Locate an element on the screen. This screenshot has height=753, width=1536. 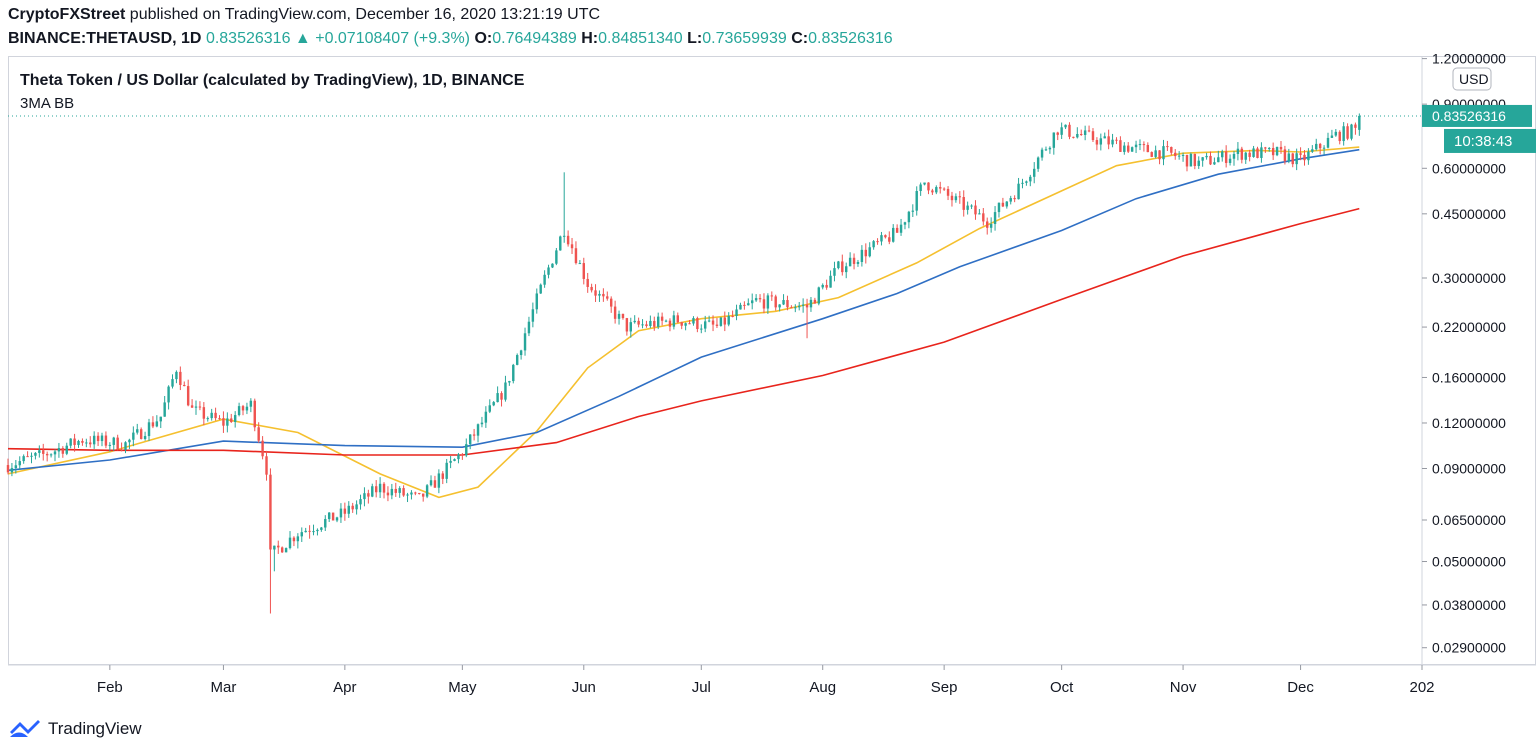
x-tick-label: Sep is located at coordinates (944, 687).